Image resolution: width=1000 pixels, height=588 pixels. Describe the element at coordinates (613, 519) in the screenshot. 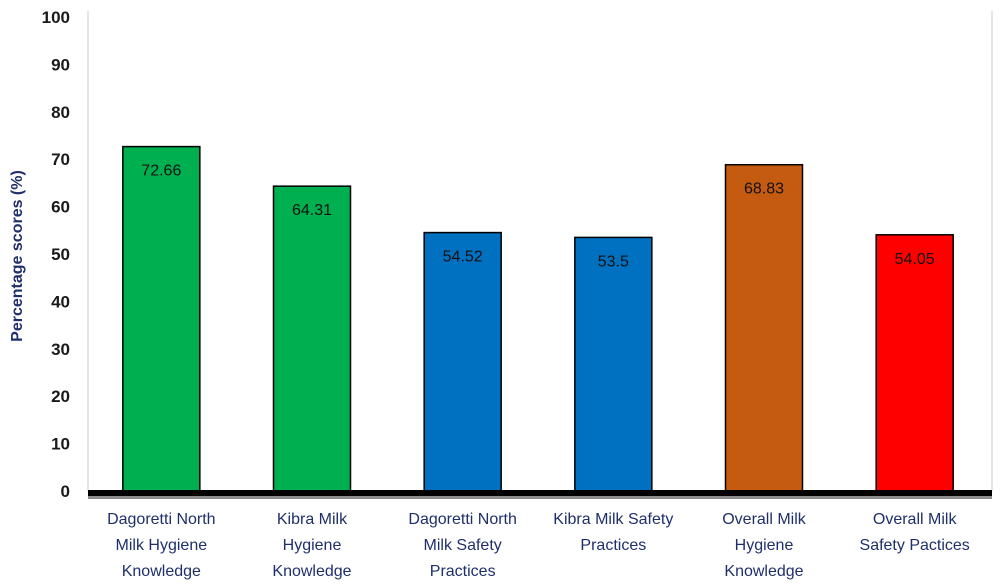

I see `x-tick-label-line: Kibra Milk Safety` at that location.